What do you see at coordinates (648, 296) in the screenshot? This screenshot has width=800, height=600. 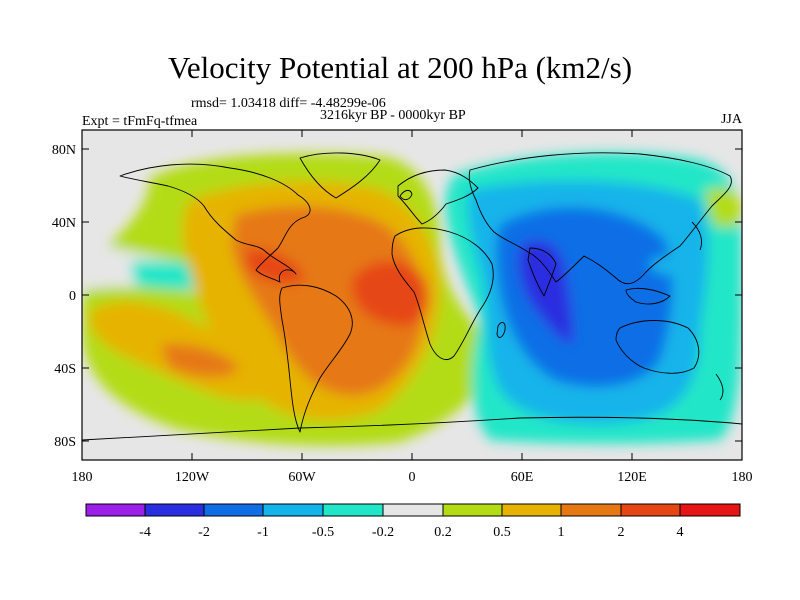 I see `coast-maritime` at bounding box center [648, 296].